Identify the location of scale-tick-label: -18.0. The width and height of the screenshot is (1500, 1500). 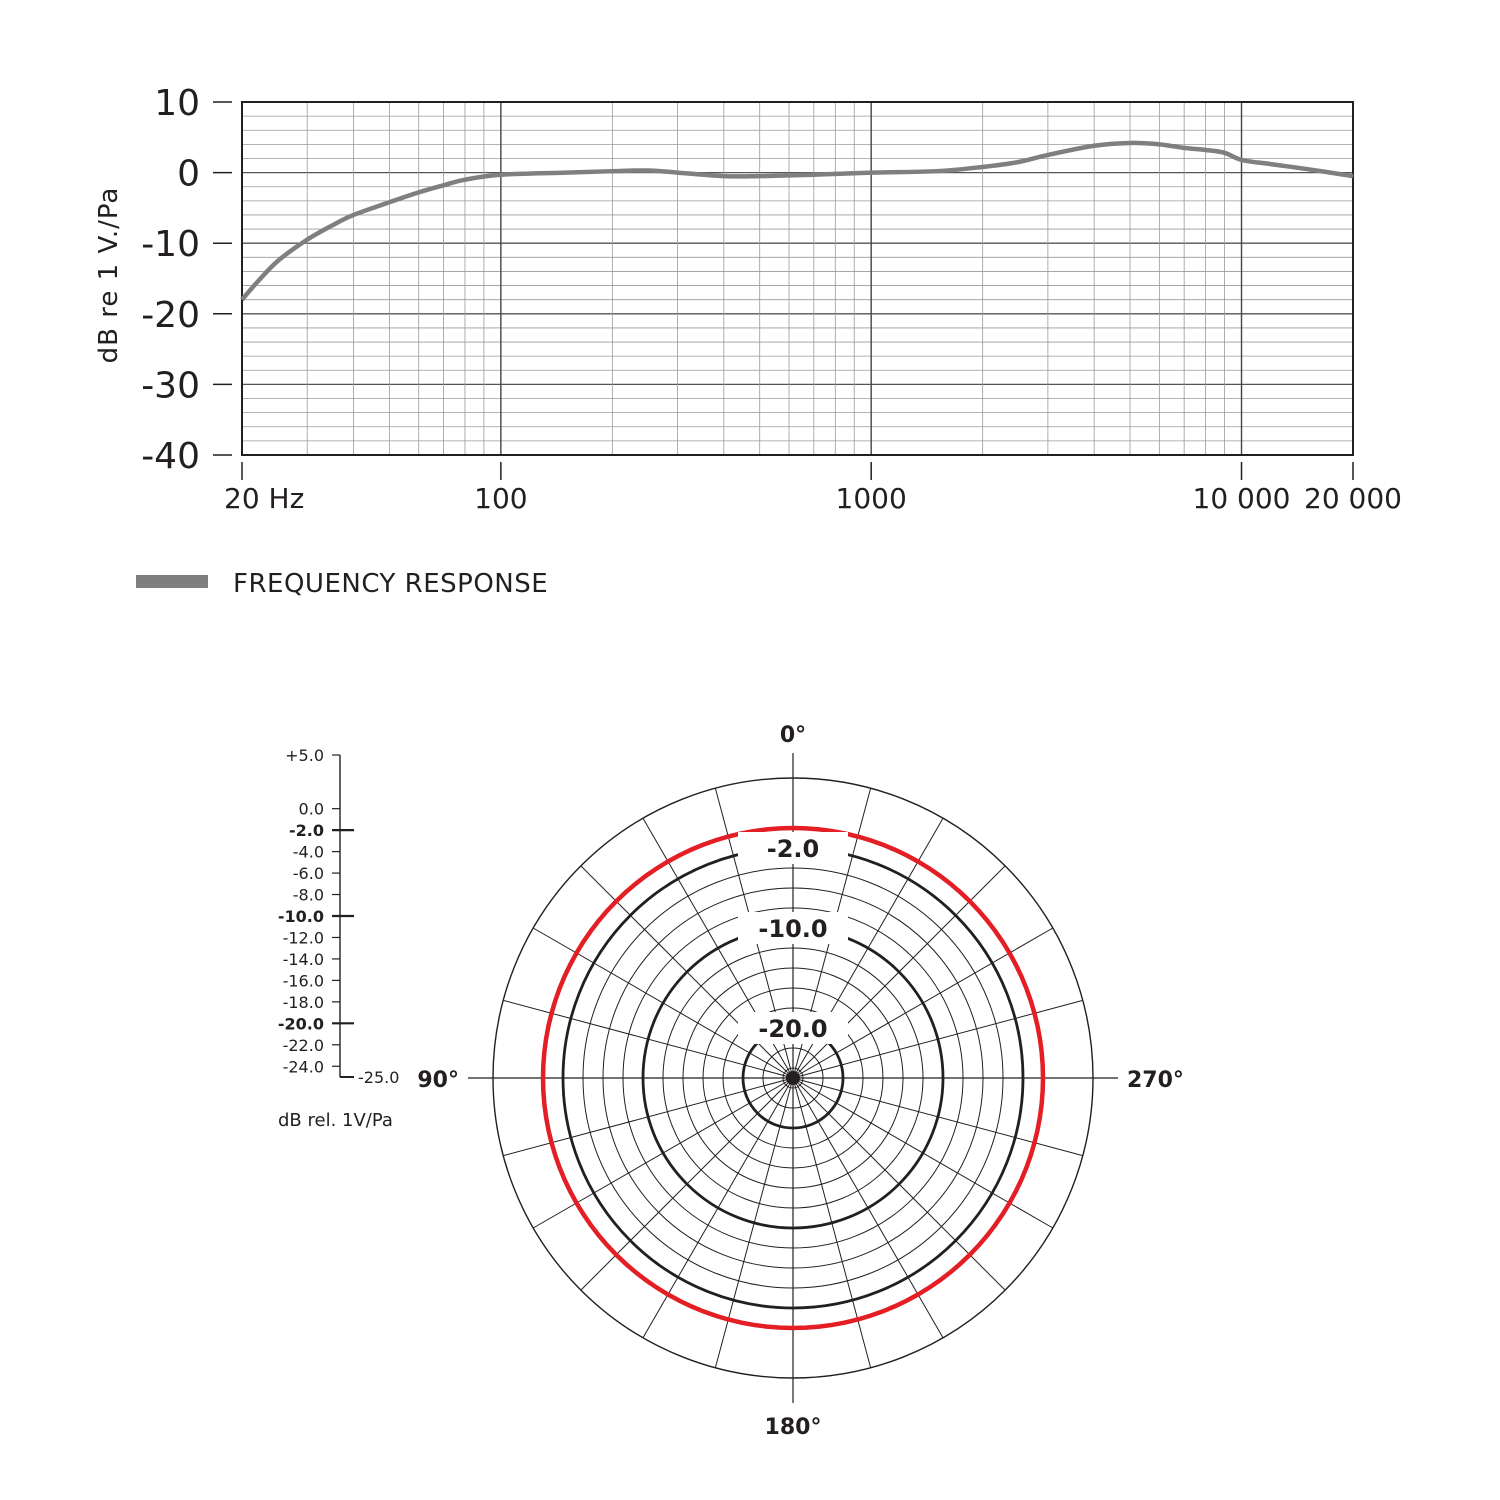
(303, 1002).